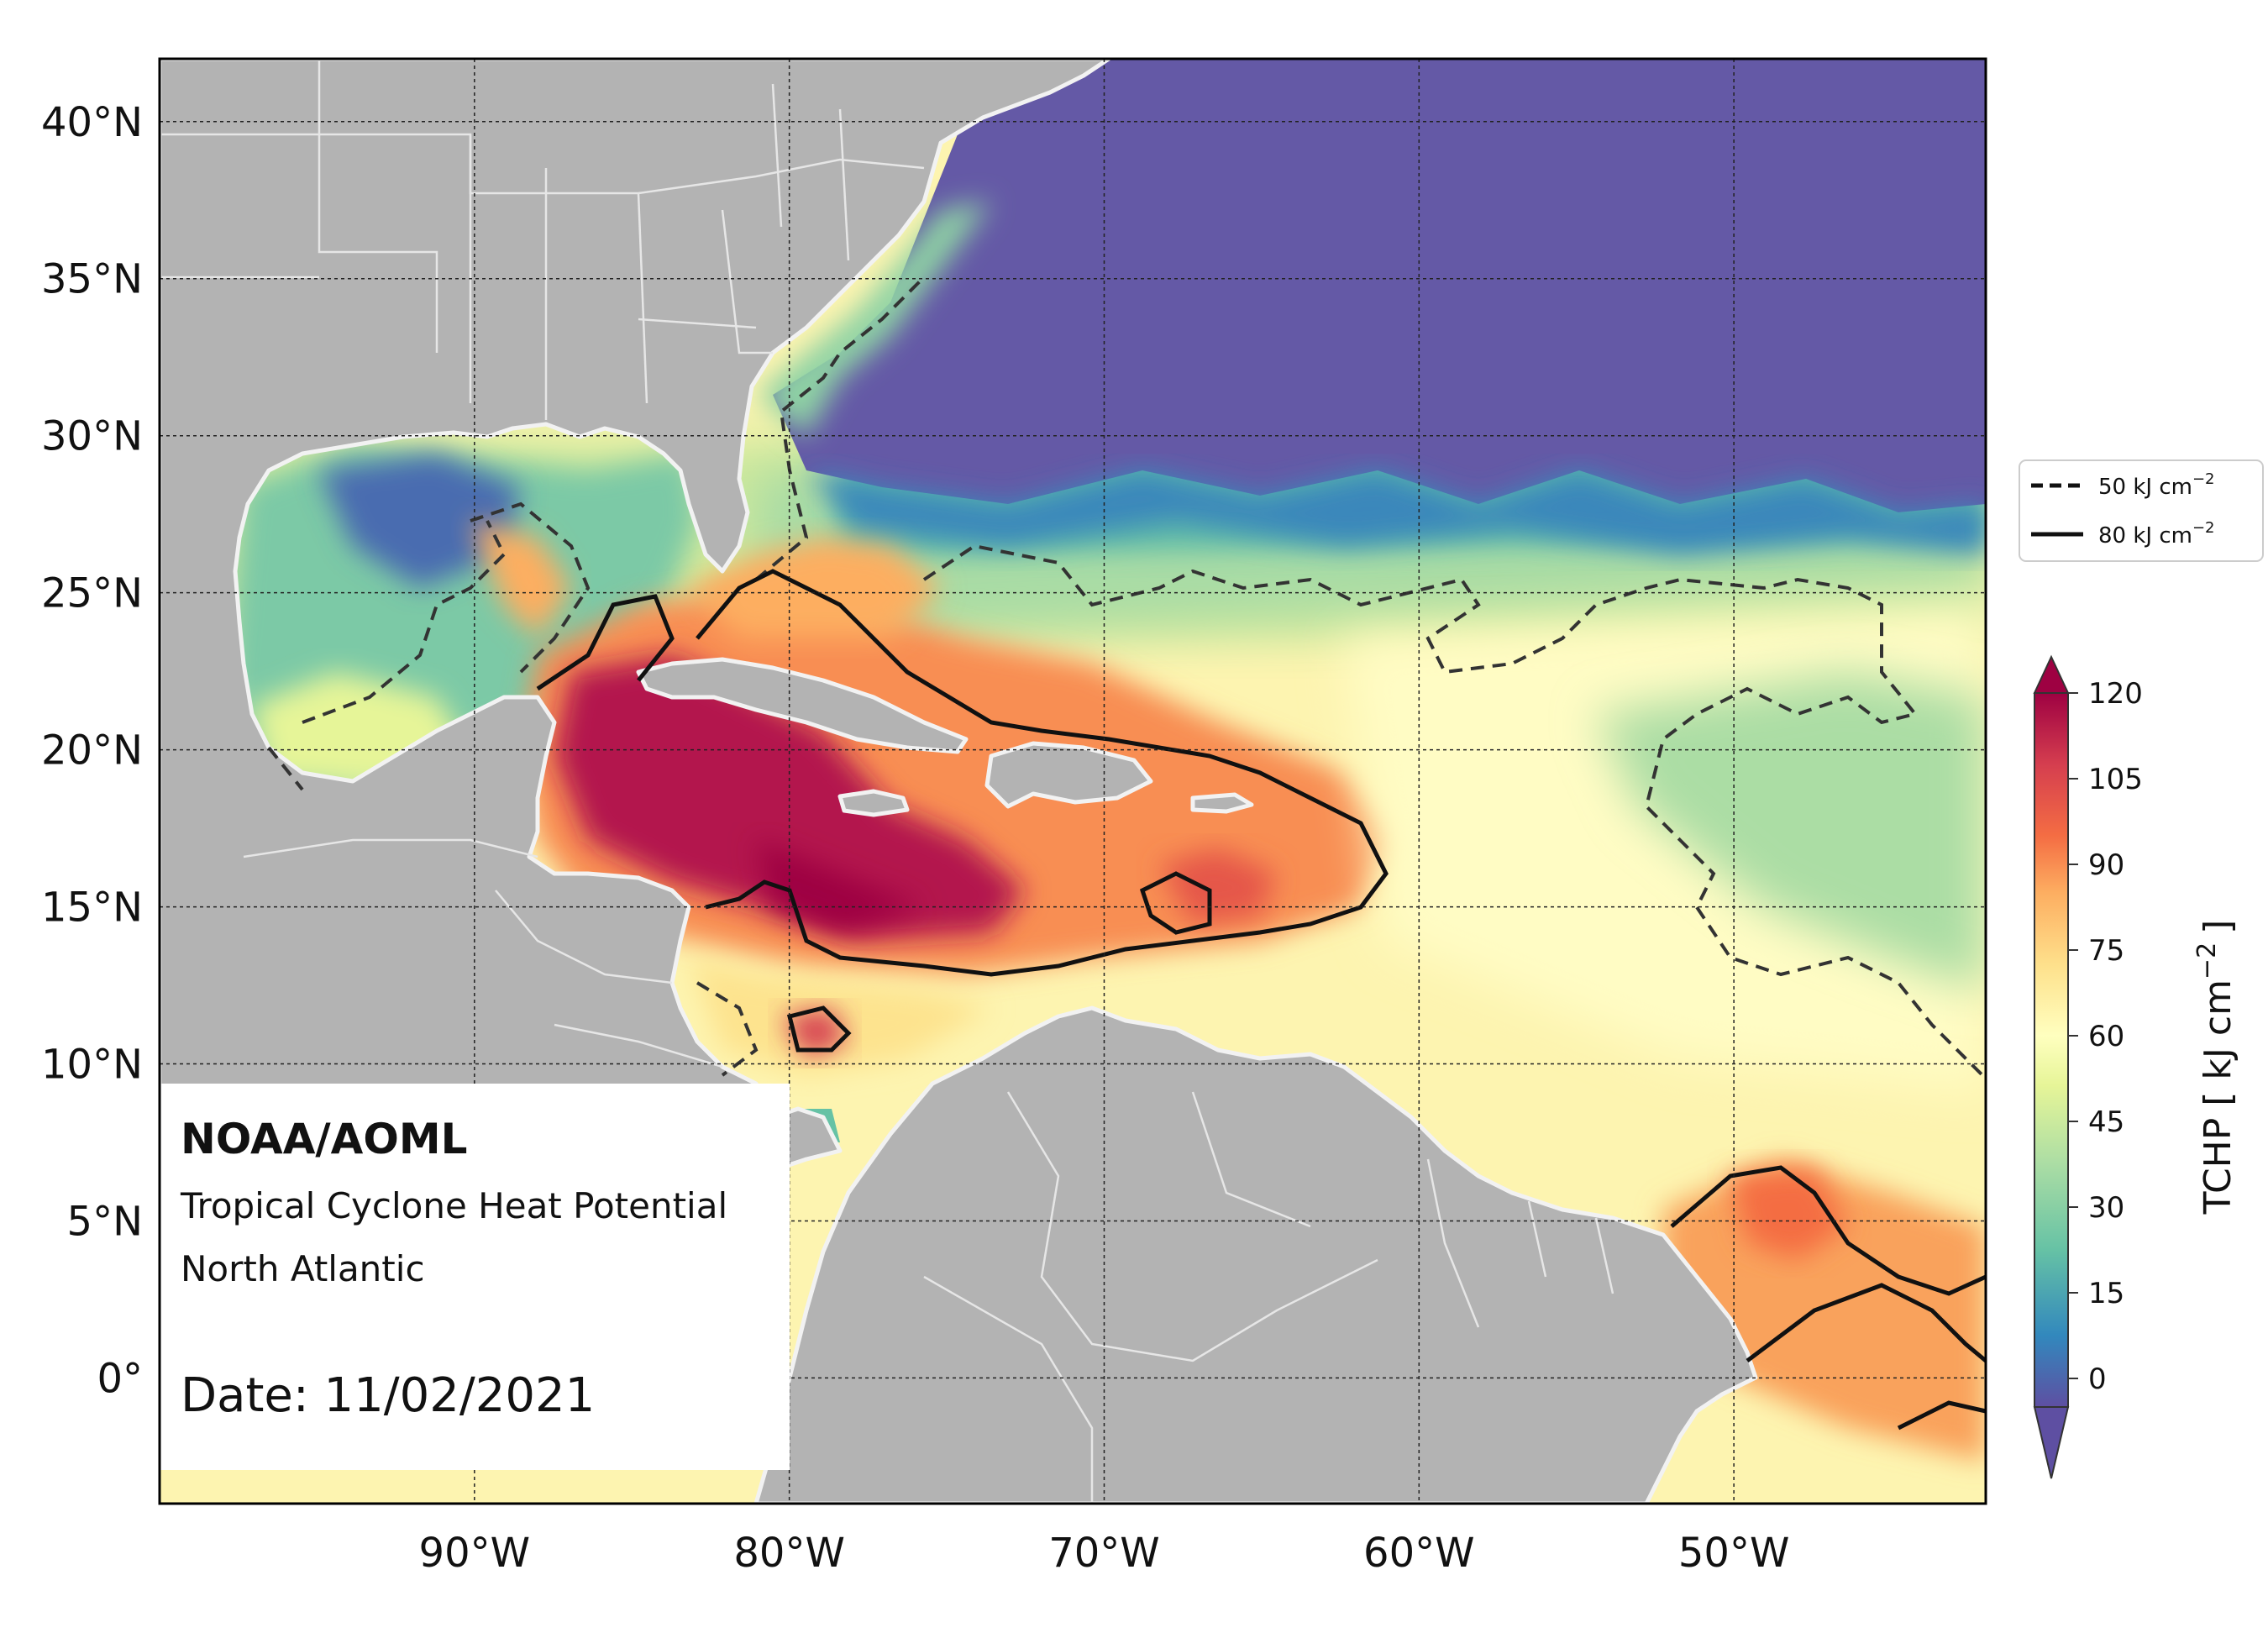 This screenshot has width=2268, height=1638. I want to click on colorbar-tick-label: 45, so click(2106, 1122).